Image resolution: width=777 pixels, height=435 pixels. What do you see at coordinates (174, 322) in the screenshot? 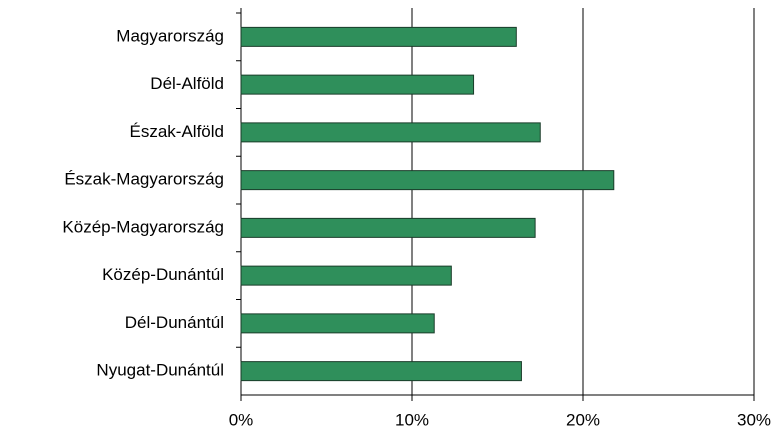
I see `y-tick-label: Dél-Dunántúl` at bounding box center [174, 322].